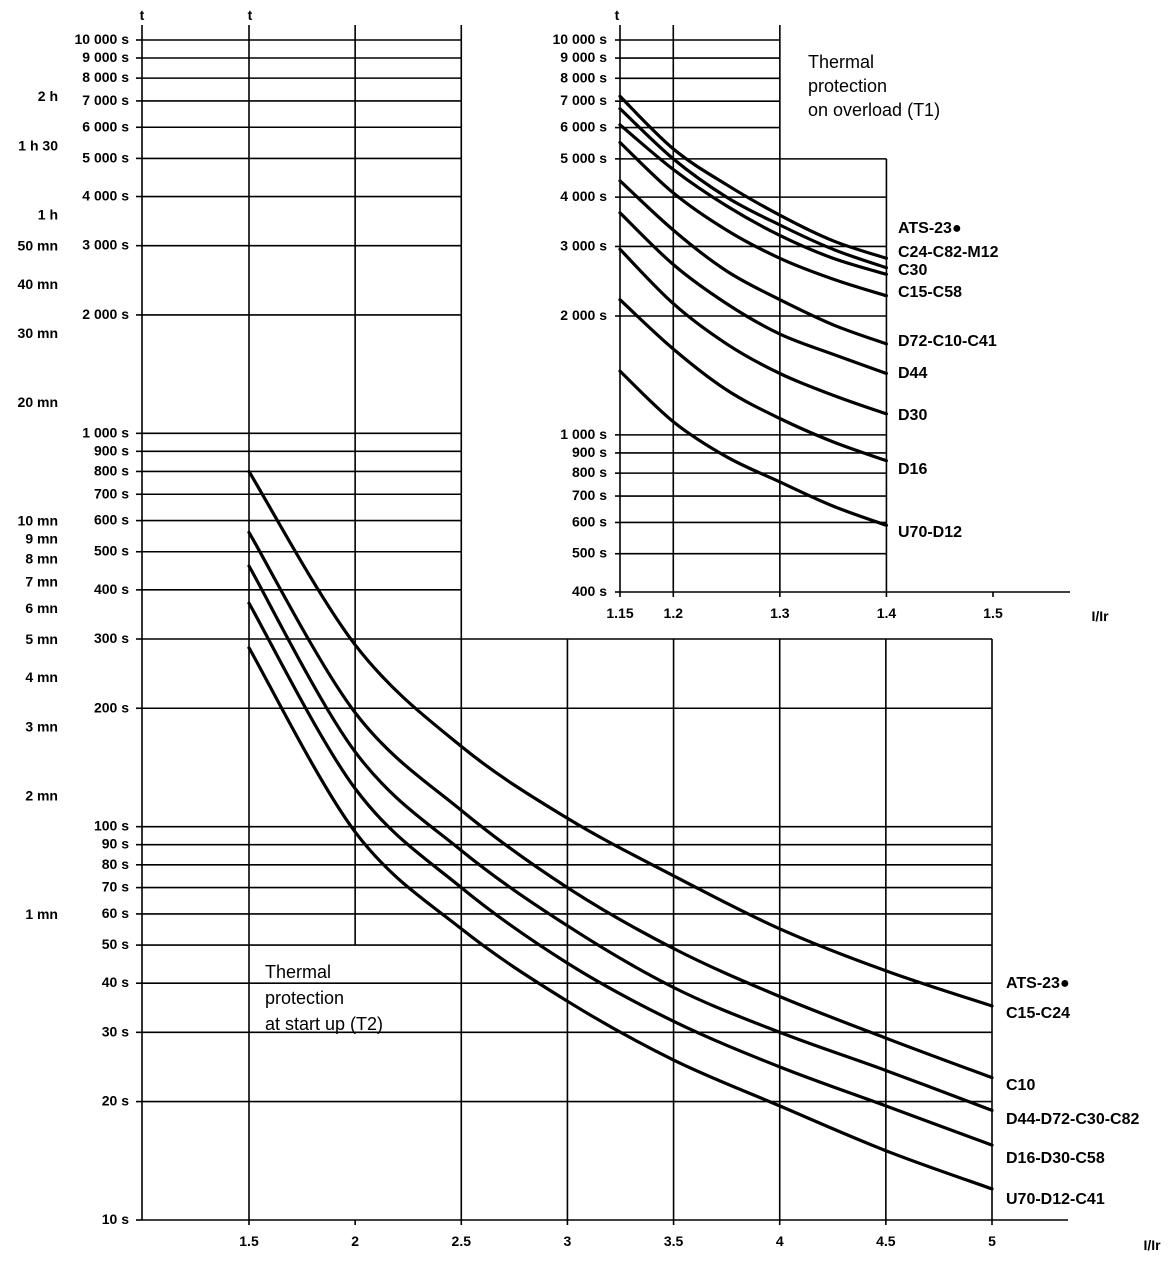 This screenshot has width=1171, height=1263. I want to click on t2-minute-label: 10 mn, so click(38, 521).